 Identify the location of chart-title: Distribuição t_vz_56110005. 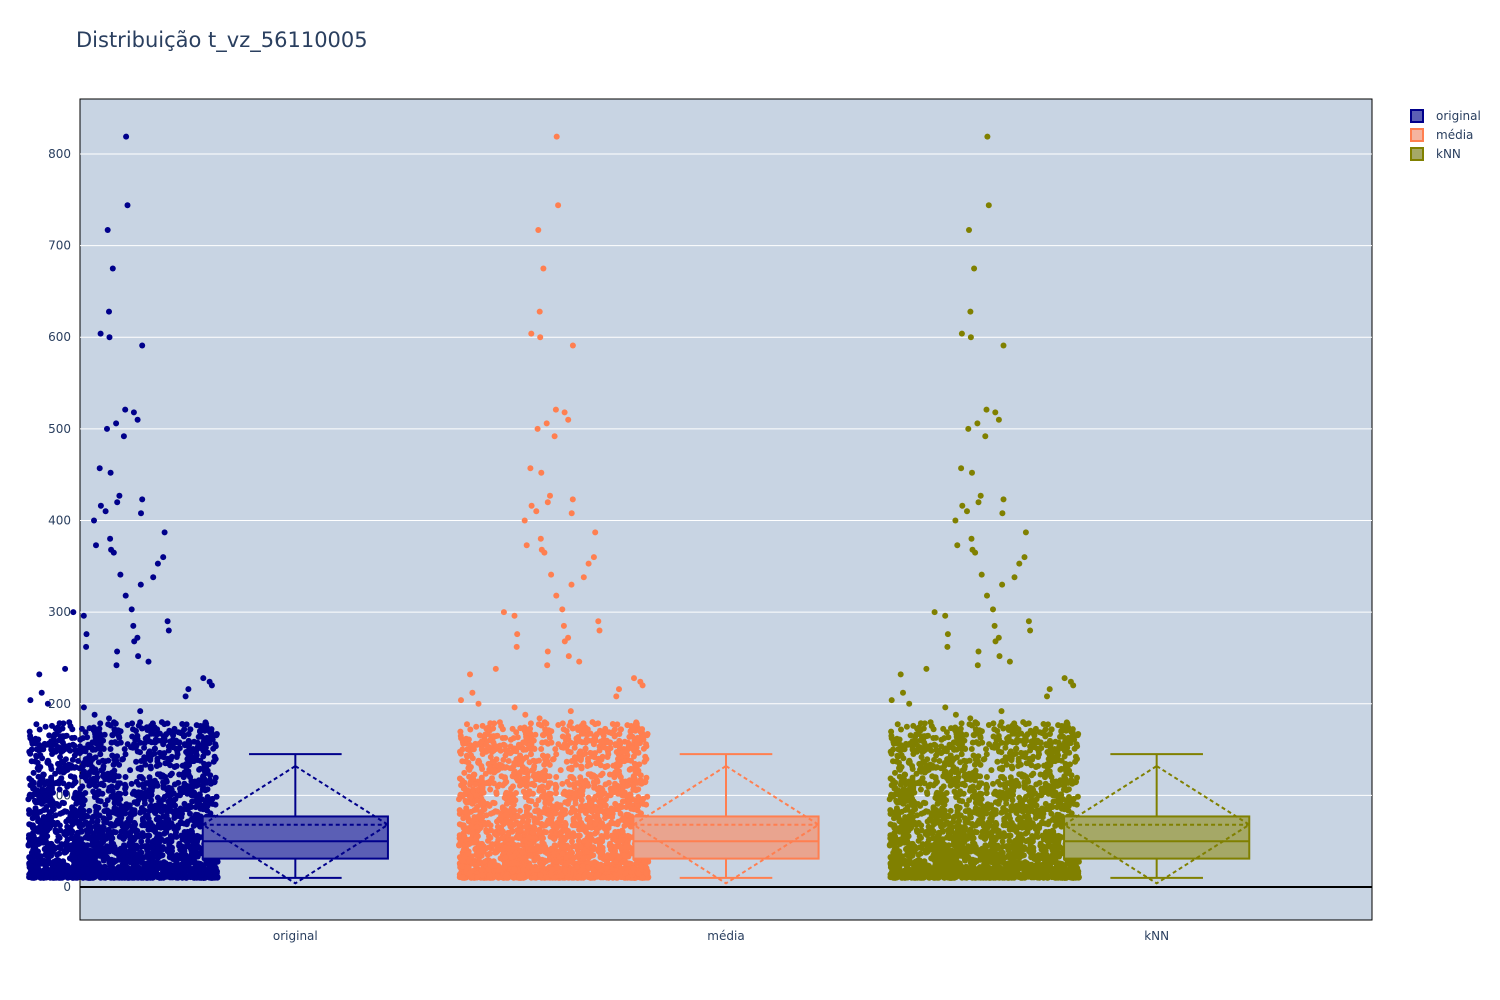
(222, 40).